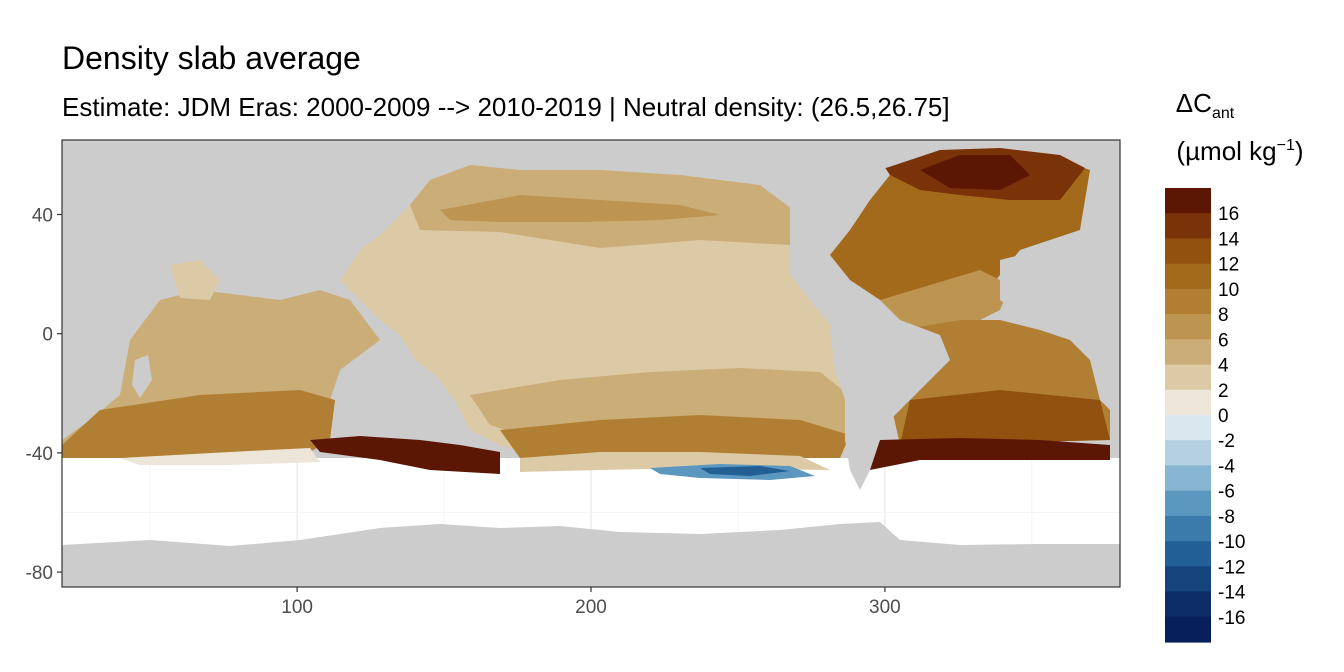  What do you see at coordinates (591, 607) in the screenshot?
I see `x-tick-label: 200` at bounding box center [591, 607].